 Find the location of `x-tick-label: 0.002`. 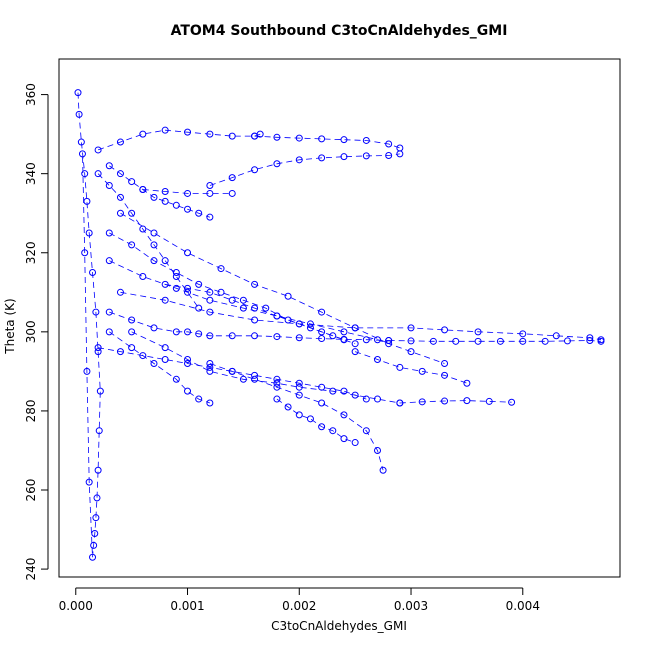

x-tick-label: 0.002 is located at coordinates (299, 606).